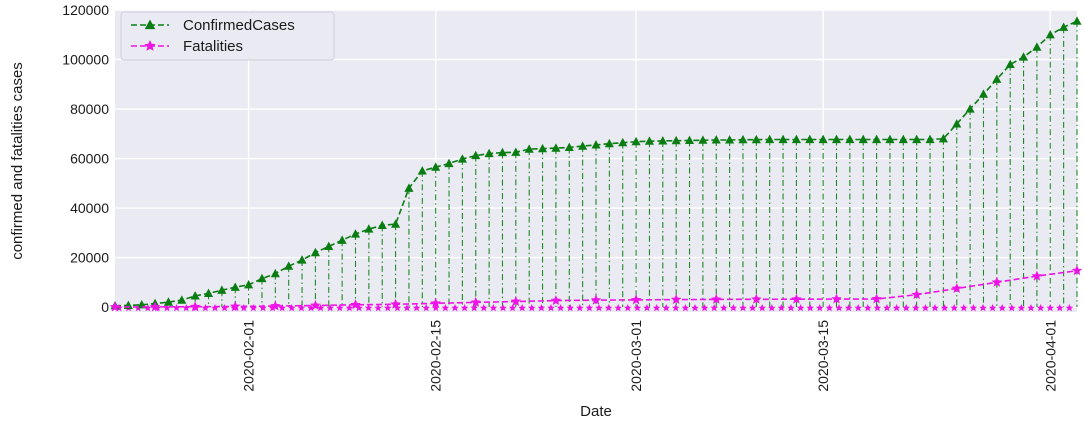 The height and width of the screenshot is (426, 1084). What do you see at coordinates (596, 288) in the screenshot?
I see `series-Fatalities` at bounding box center [596, 288].